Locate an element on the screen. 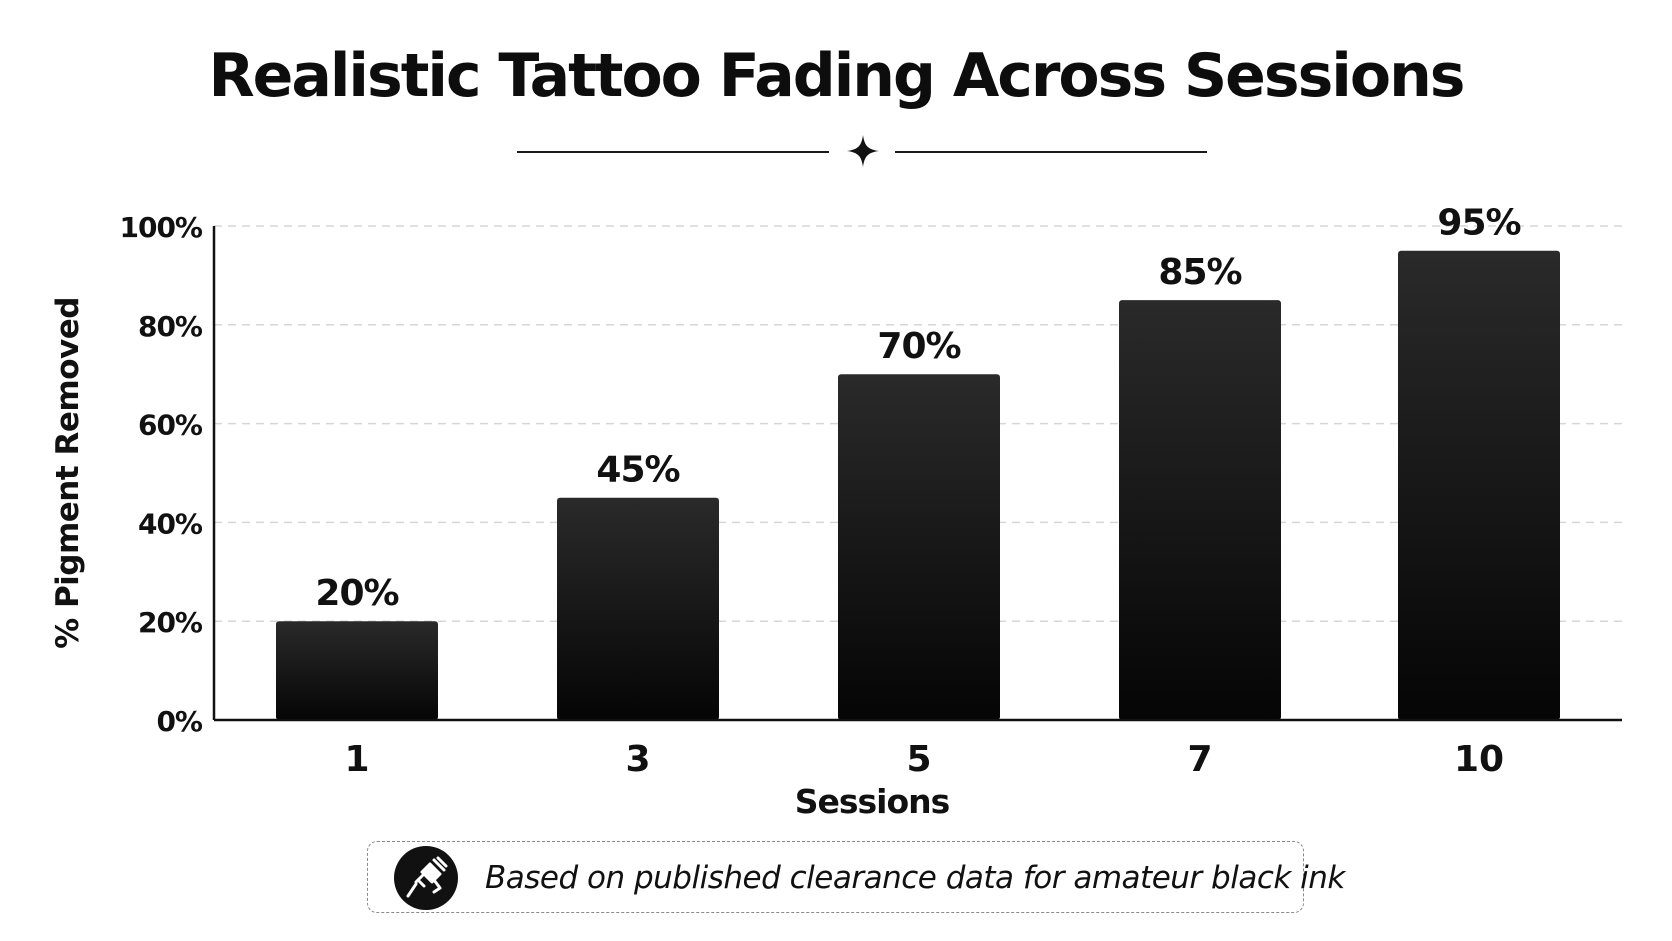 Image resolution: width=1672 pixels, height=941 pixels. value-label: 45% is located at coordinates (637, 470).